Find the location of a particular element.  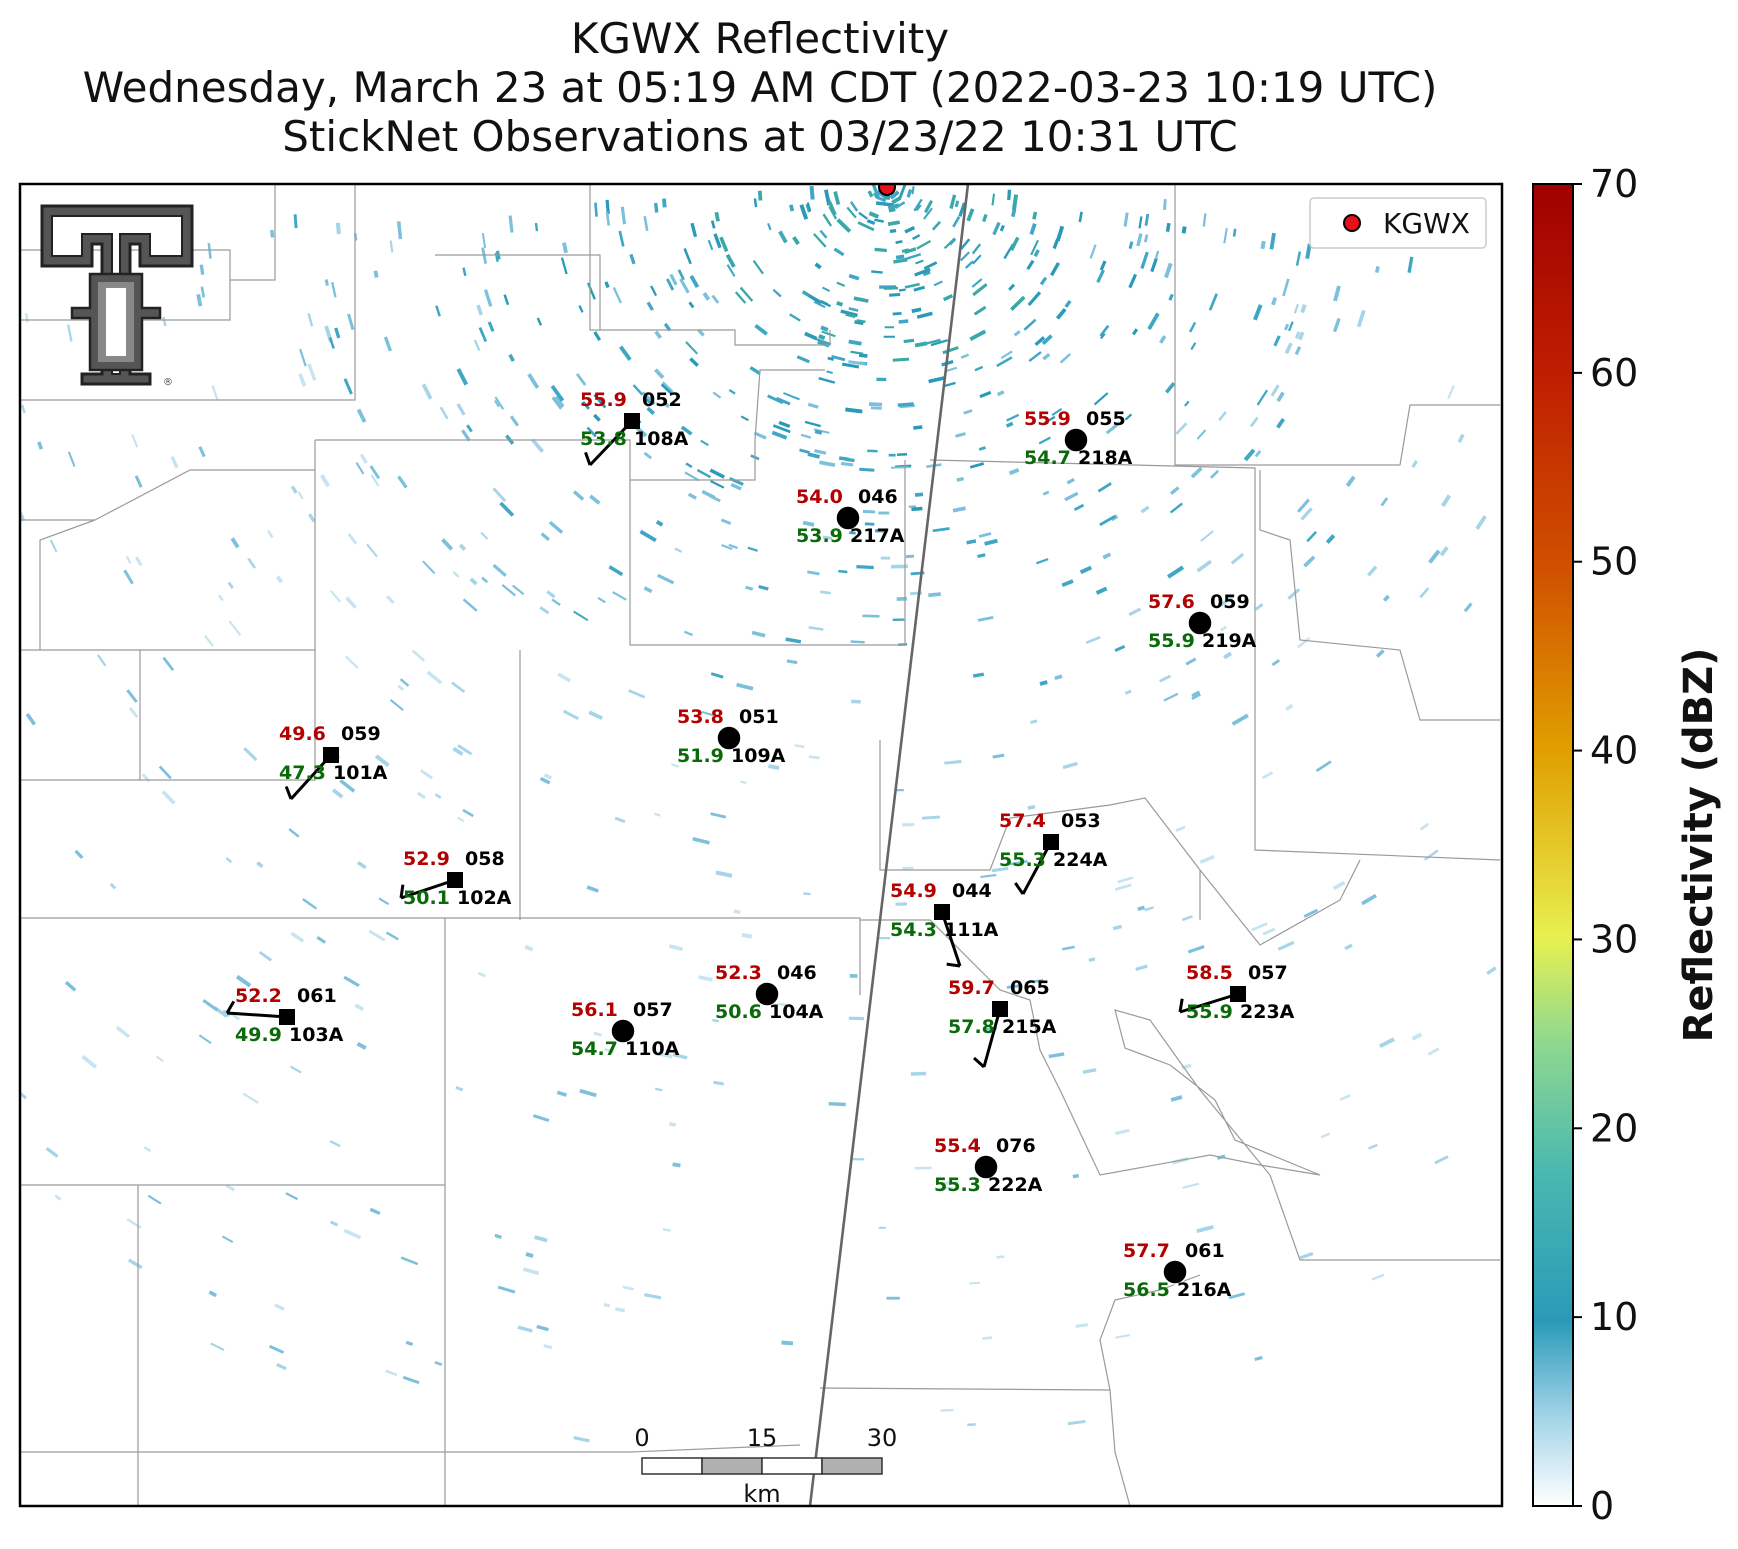

station-id: 104A is located at coordinates (796, 1012).